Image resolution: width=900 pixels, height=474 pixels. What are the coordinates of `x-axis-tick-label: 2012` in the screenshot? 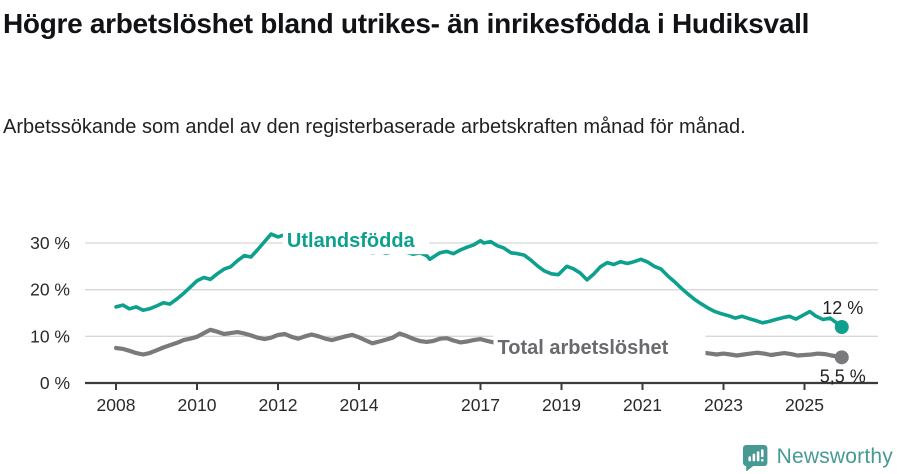 It's located at (278, 405).